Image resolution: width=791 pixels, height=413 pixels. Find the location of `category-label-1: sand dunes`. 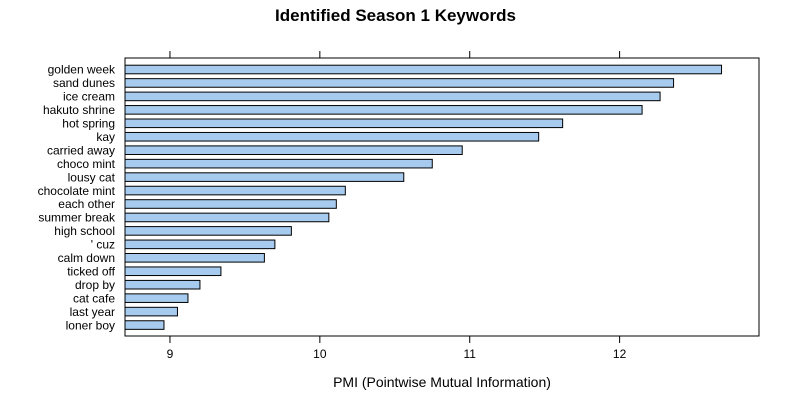

category-label-1: sand dunes is located at coordinates (84, 83).